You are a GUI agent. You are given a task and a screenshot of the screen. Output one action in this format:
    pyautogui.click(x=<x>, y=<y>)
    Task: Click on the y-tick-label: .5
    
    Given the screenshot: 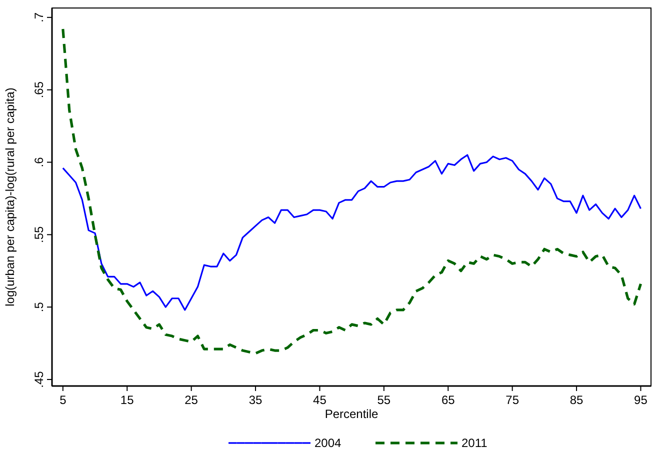 What is the action you would take?
    pyautogui.click(x=39, y=307)
    